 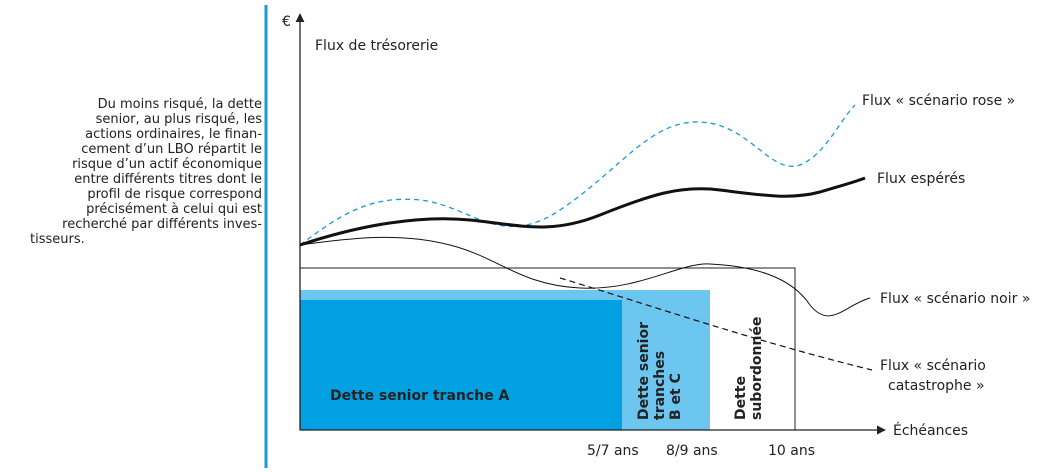 I want to click on sidebar-line: Du moins risqué, la dette, so click(x=180, y=104).